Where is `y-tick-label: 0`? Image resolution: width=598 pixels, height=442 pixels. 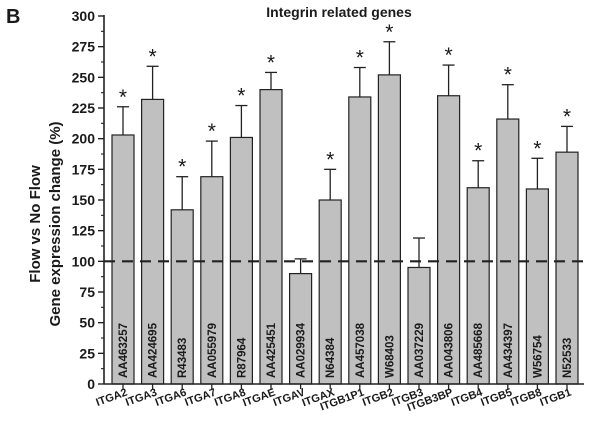
y-tick-label: 0 is located at coordinates (91, 384).